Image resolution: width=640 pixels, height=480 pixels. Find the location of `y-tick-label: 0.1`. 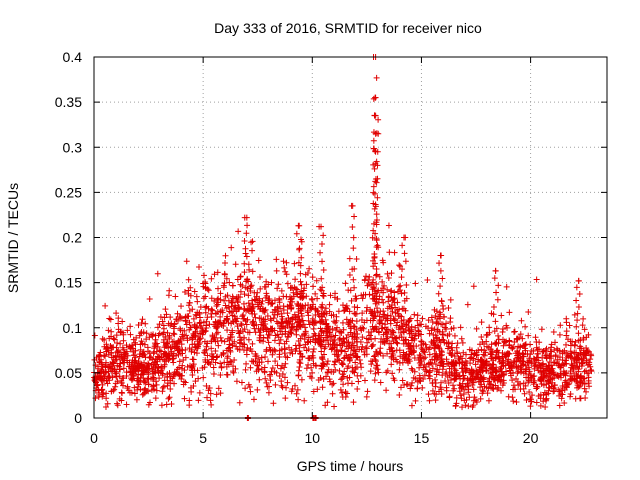

y-tick-label: 0.1 is located at coordinates (73, 328).